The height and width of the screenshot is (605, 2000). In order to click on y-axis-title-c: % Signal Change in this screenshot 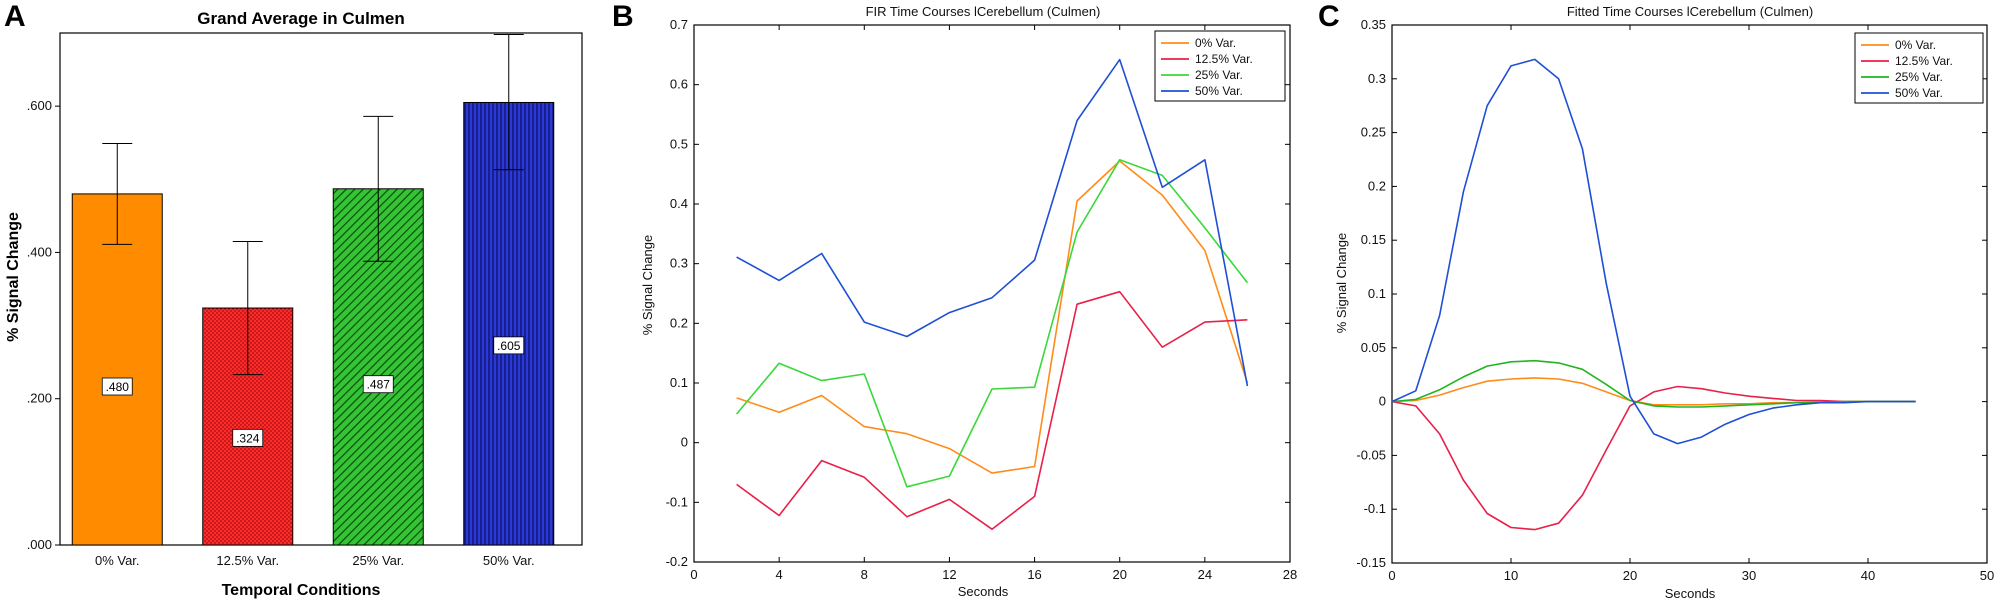, I will do `click(1341, 283)`.